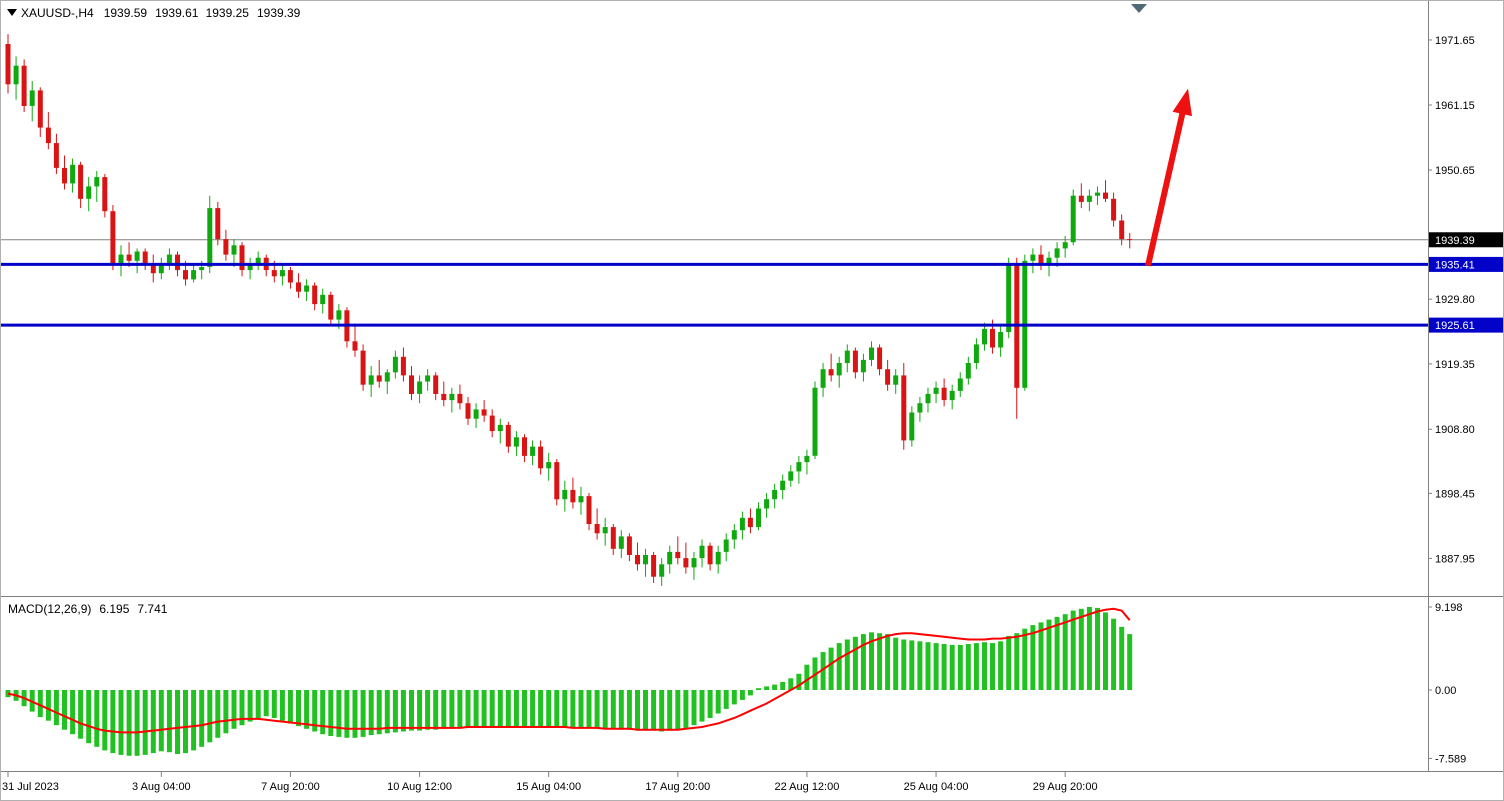 This screenshot has width=1504, height=801. I want to click on quote-symbol: XAUUSD-,H4, so click(57, 13).